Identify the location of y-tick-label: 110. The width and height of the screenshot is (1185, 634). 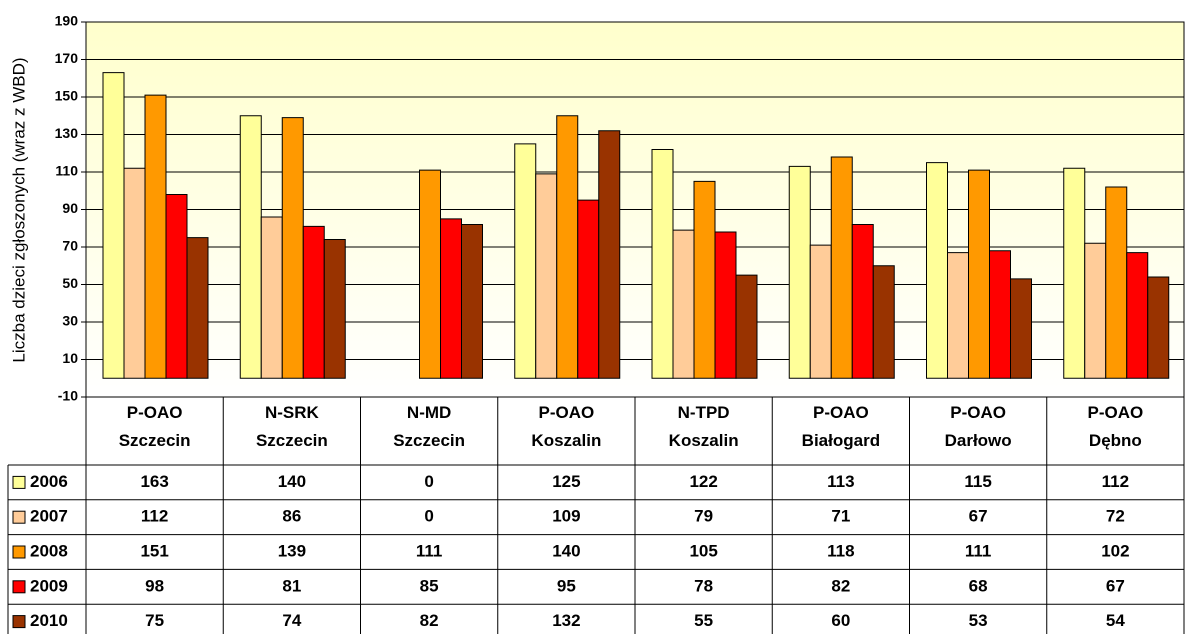
(66, 171).